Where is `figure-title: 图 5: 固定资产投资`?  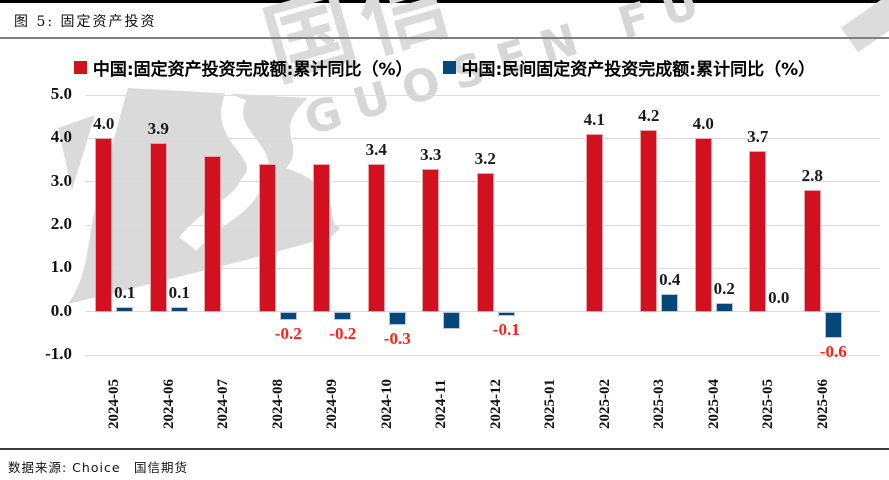
figure-title: 图 5: 固定资产投资 is located at coordinates (85, 22).